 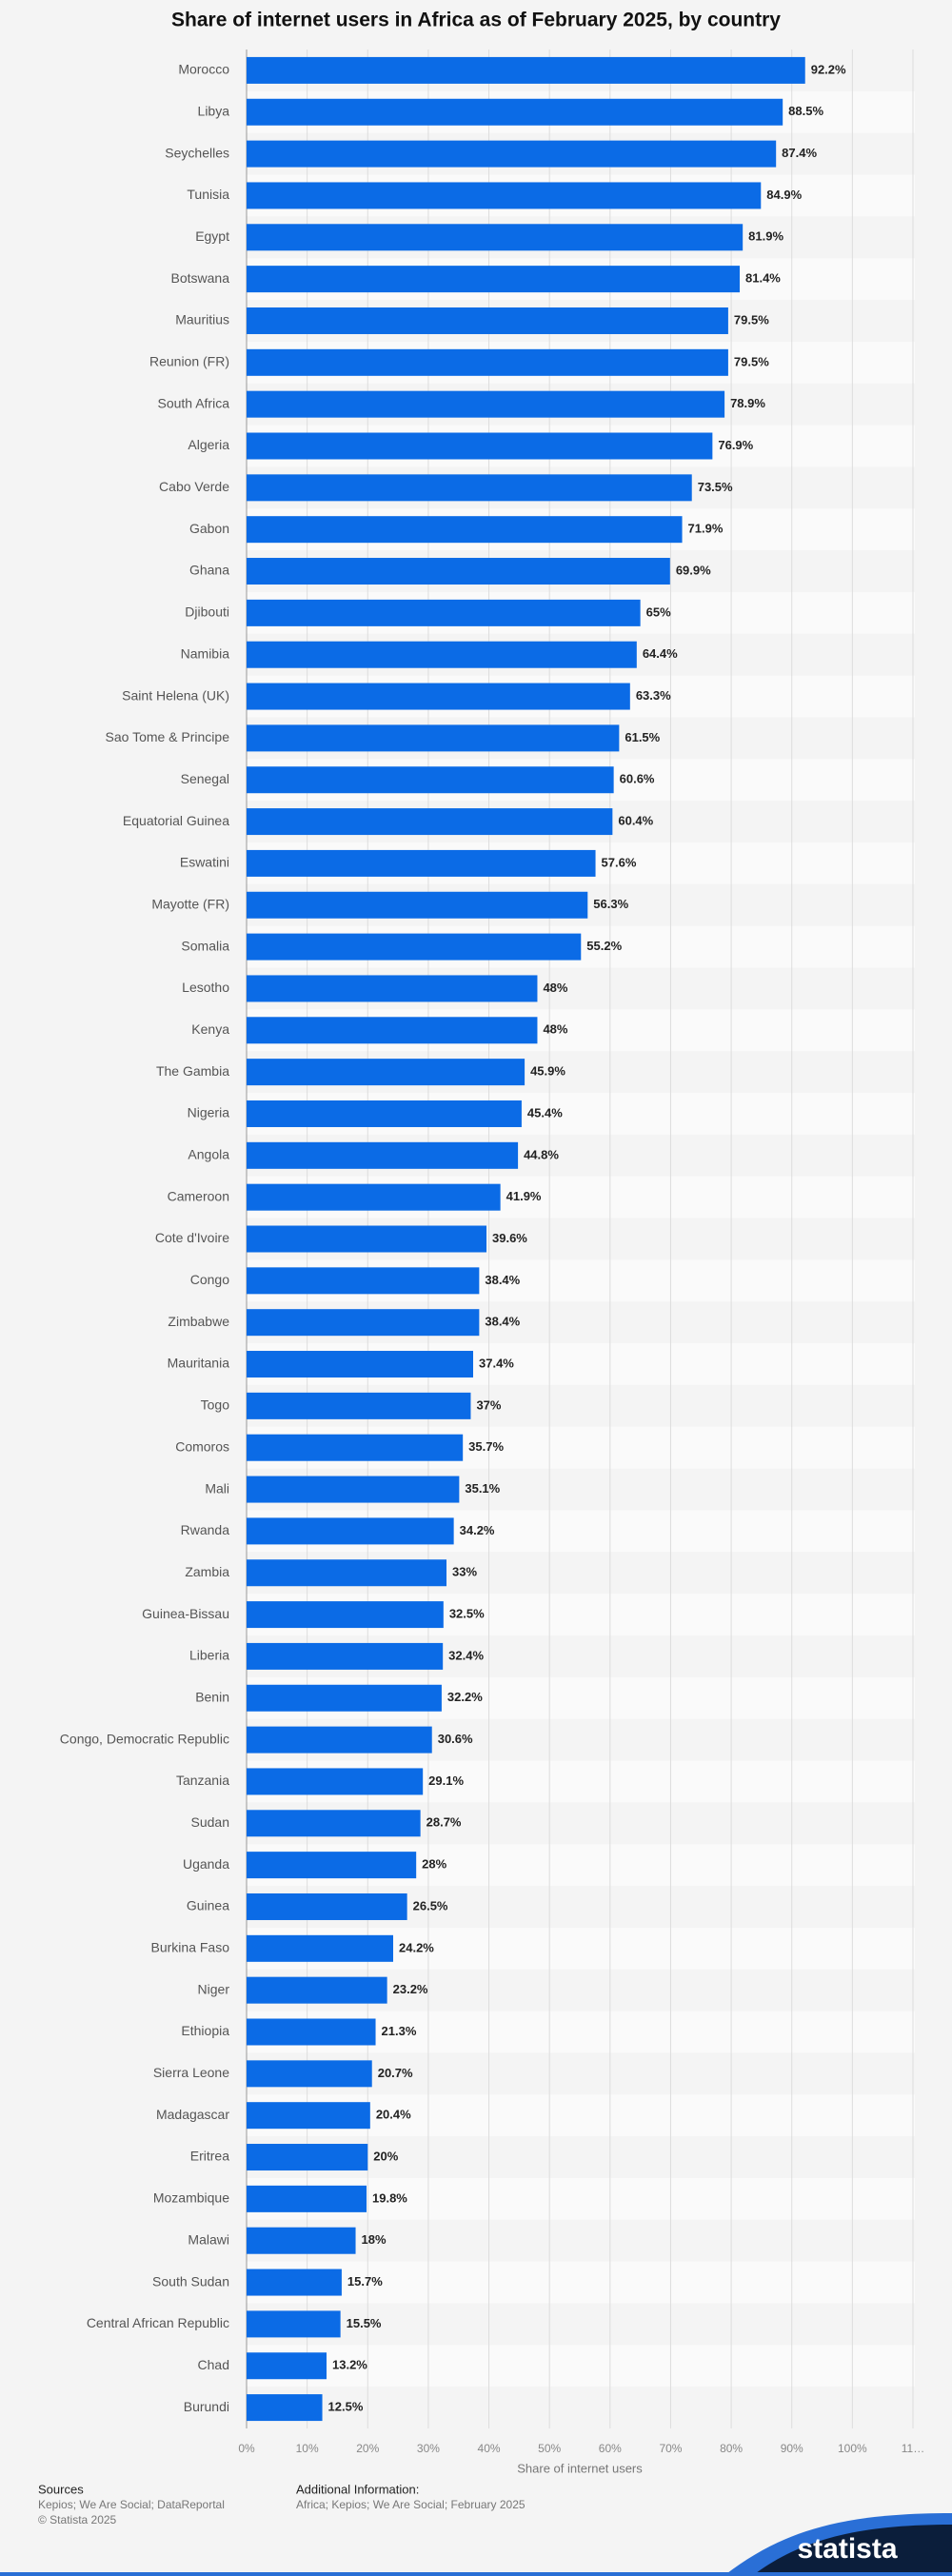 What do you see at coordinates (214, 1988) in the screenshot?
I see `y-tick-label: Niger` at bounding box center [214, 1988].